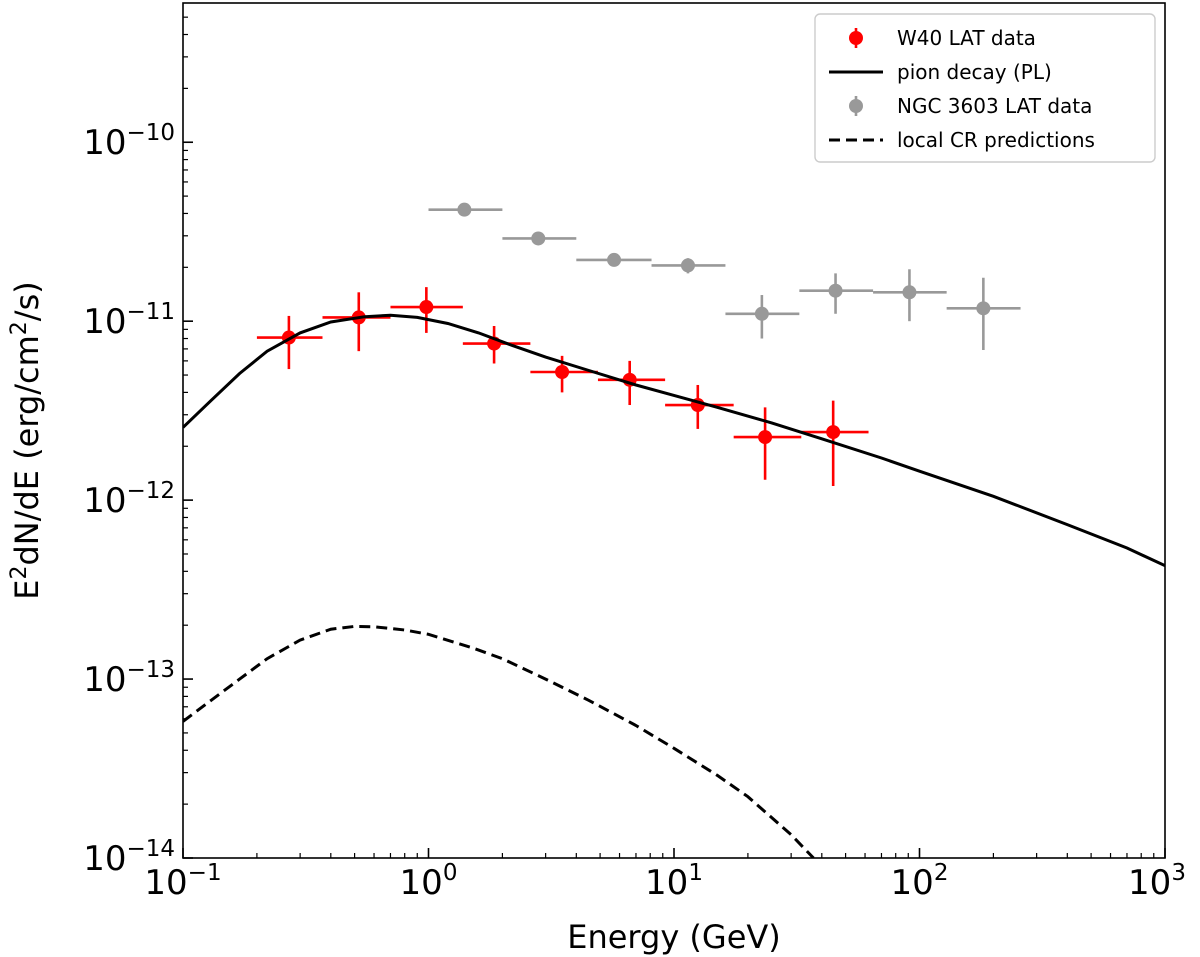 This screenshot has height=957, width=1200. Describe the element at coordinates (966, 38) in the screenshot. I see `legend-label: W40 LAT data` at that location.